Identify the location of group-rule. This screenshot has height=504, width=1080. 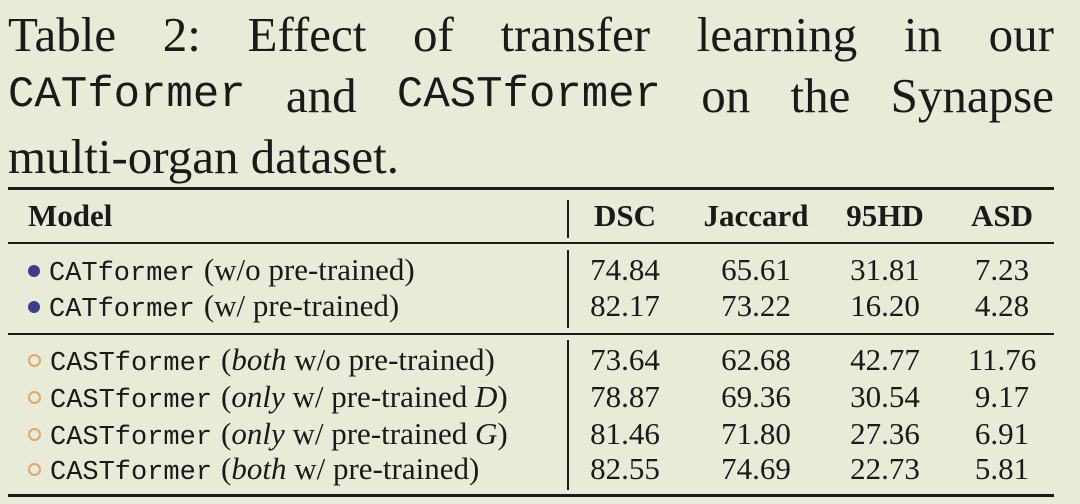
(531, 334).